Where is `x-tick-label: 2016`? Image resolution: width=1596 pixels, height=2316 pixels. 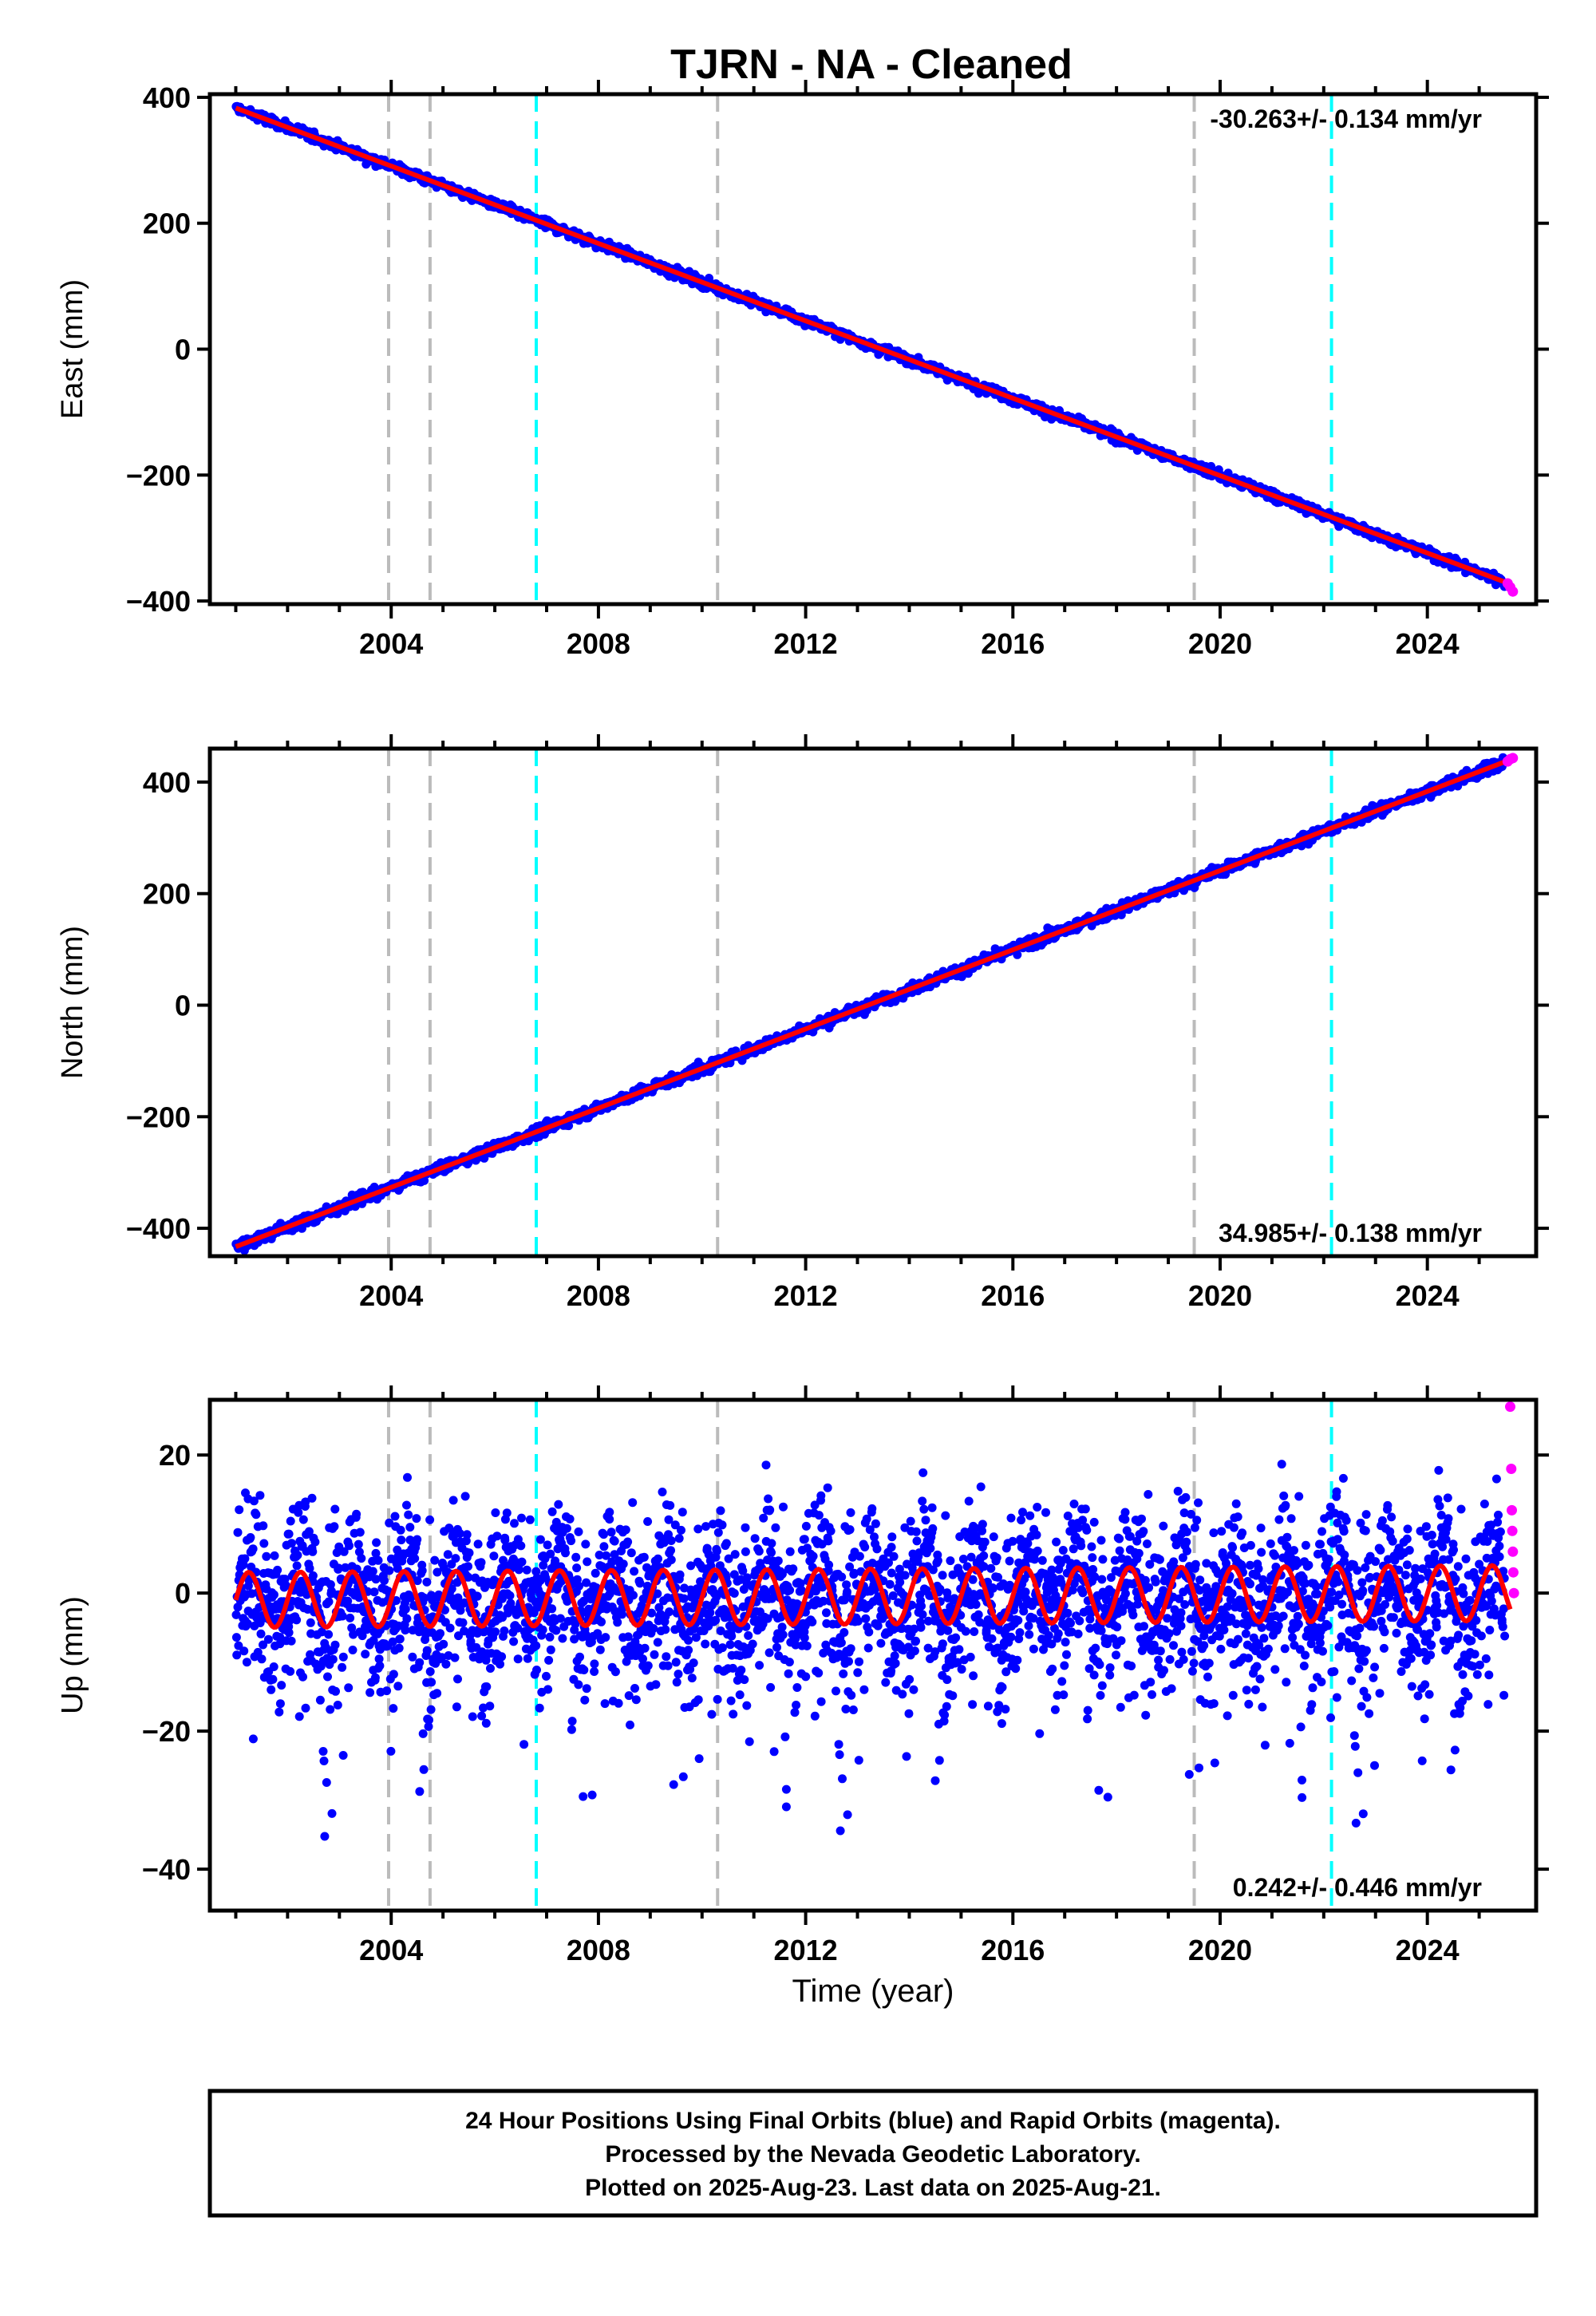
x-tick-label: 2016 is located at coordinates (1013, 1295).